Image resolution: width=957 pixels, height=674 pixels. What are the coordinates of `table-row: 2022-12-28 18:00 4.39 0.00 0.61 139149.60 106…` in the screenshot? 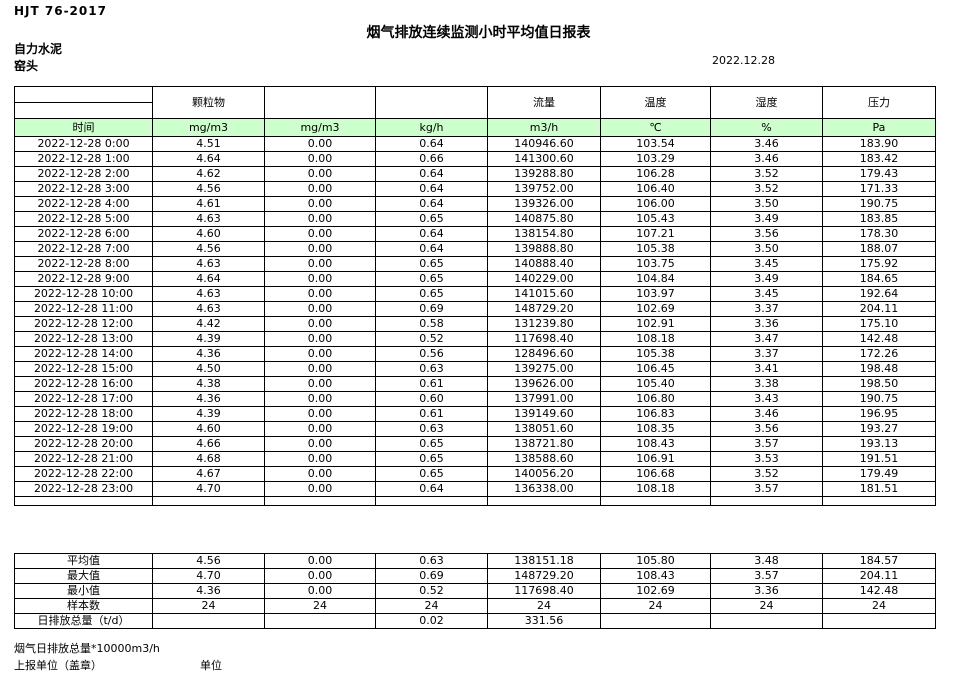 It's located at (475, 414).